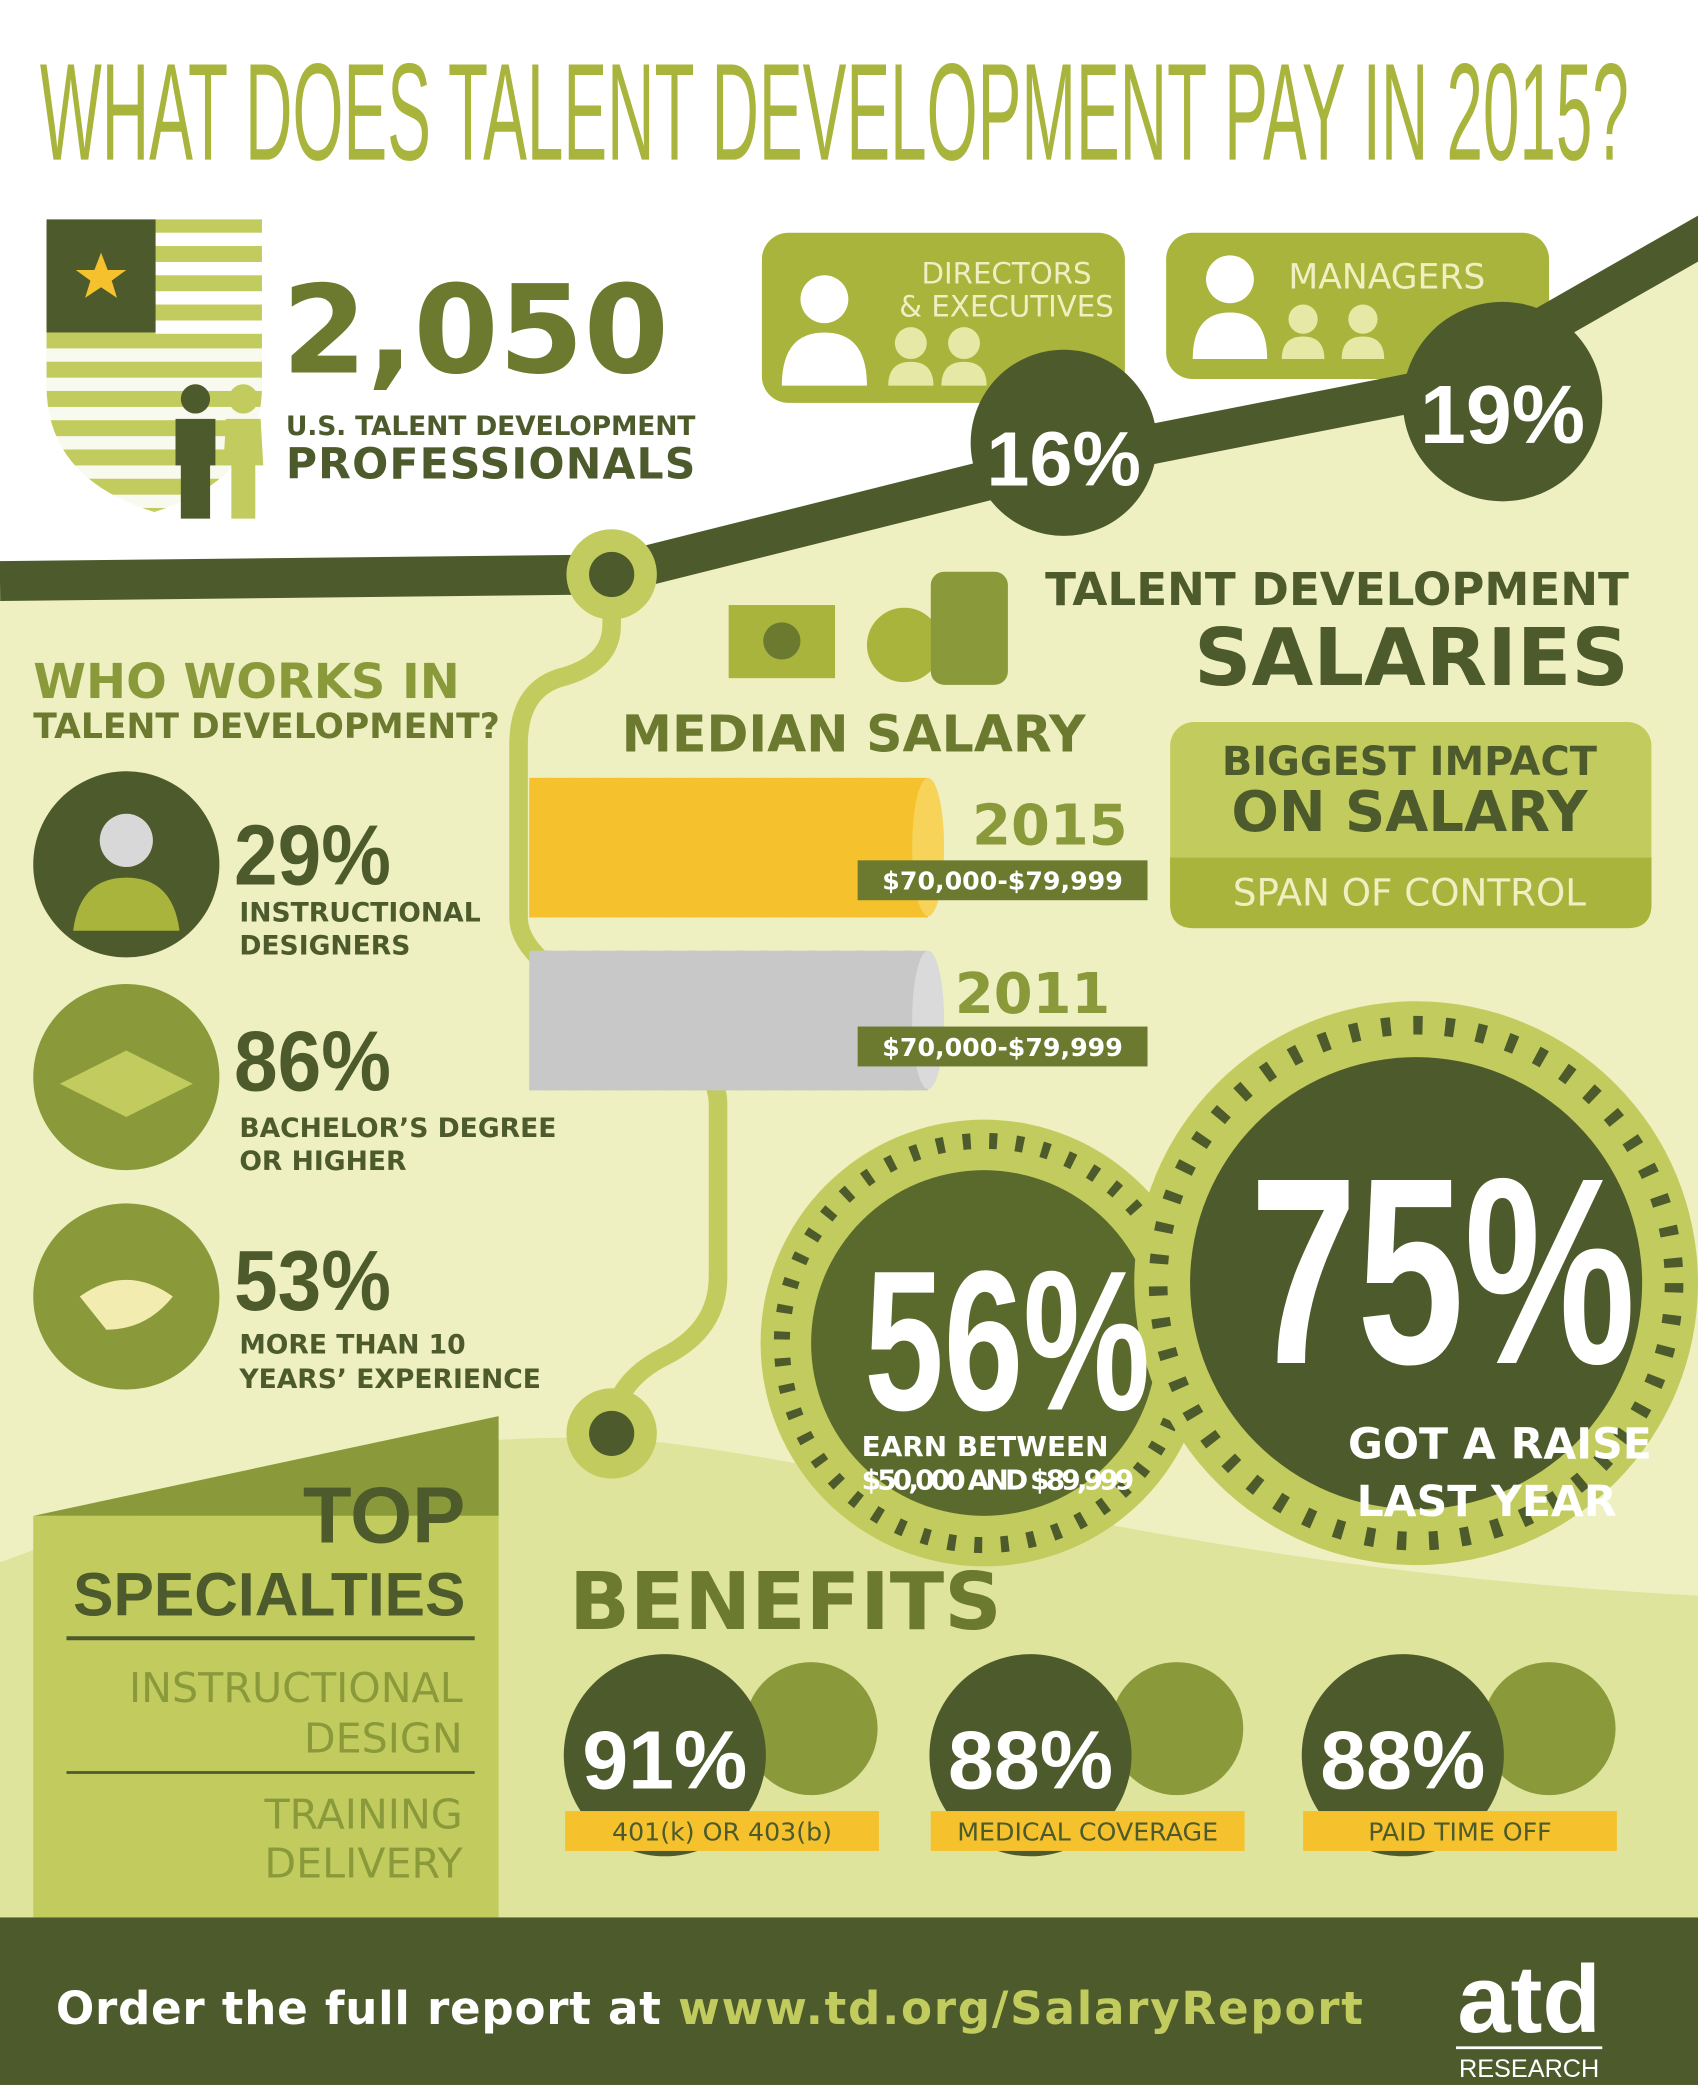 This screenshot has width=1698, height=2085. I want to click on year: 2011, so click(1032, 994).